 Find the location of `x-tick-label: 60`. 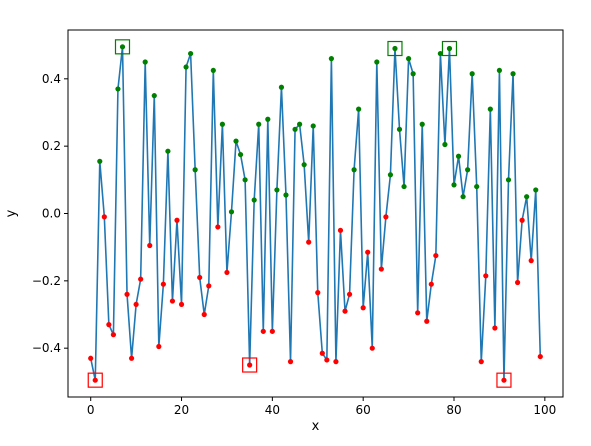

x-tick-label: 60 is located at coordinates (363, 410).